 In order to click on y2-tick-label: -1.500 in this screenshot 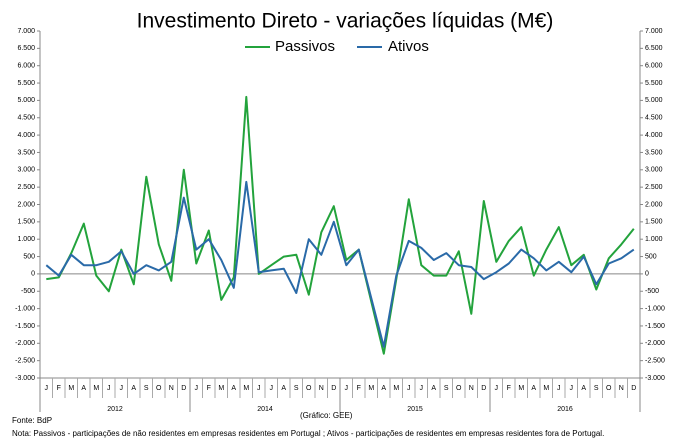, I will do `click(655, 326)`.